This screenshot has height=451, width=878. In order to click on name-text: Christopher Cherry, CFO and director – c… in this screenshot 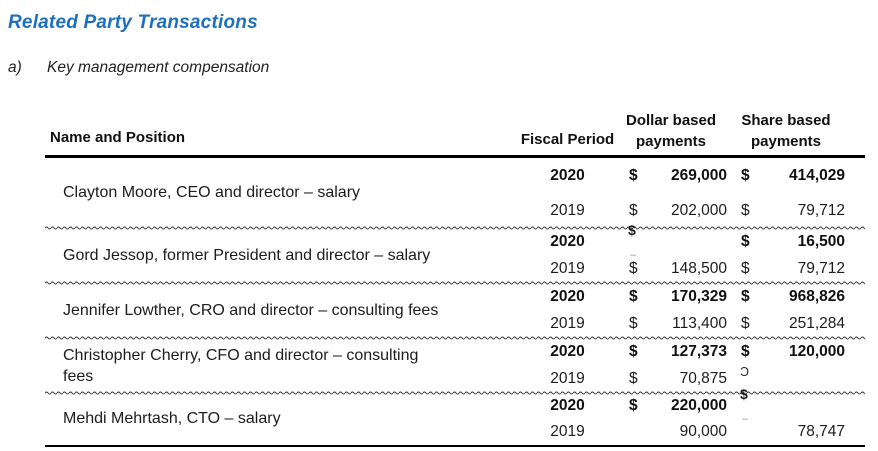, I will do `click(241, 365)`.